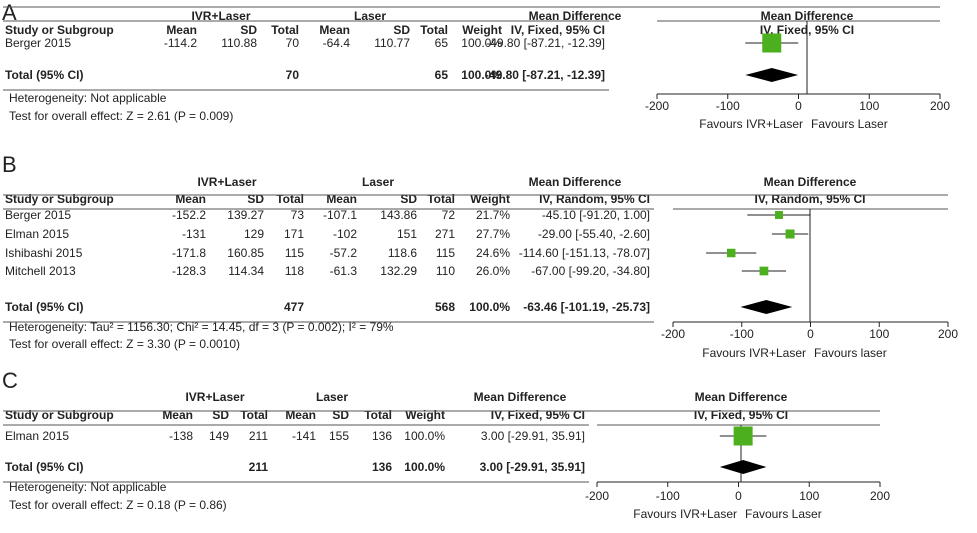  Describe the element at coordinates (344, 271) in the screenshot. I see `mean-control: -61.3` at that location.